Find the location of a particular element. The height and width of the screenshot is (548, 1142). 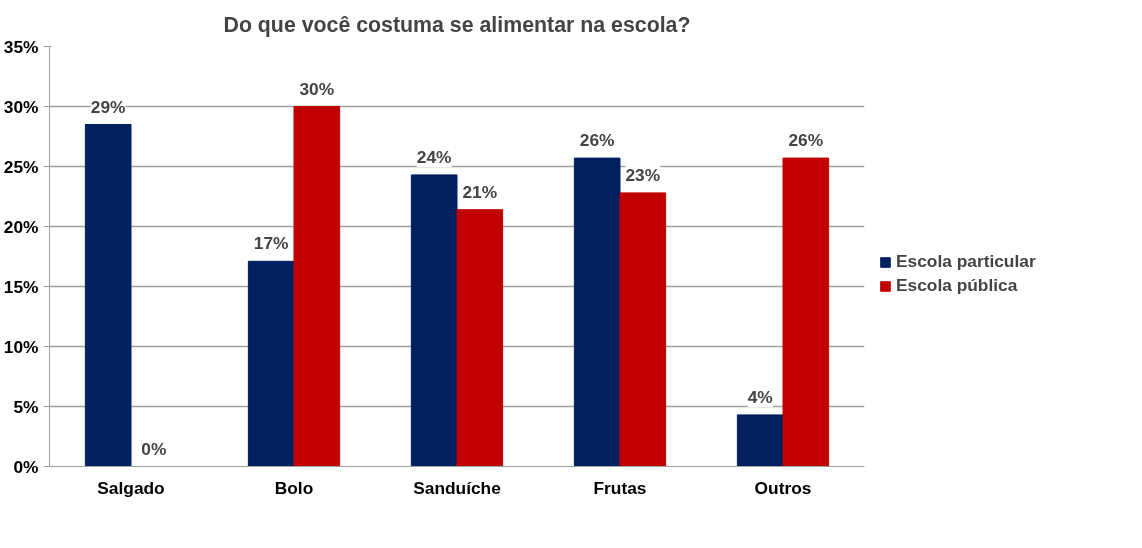

y-tick-label: 15% is located at coordinates (21, 286).